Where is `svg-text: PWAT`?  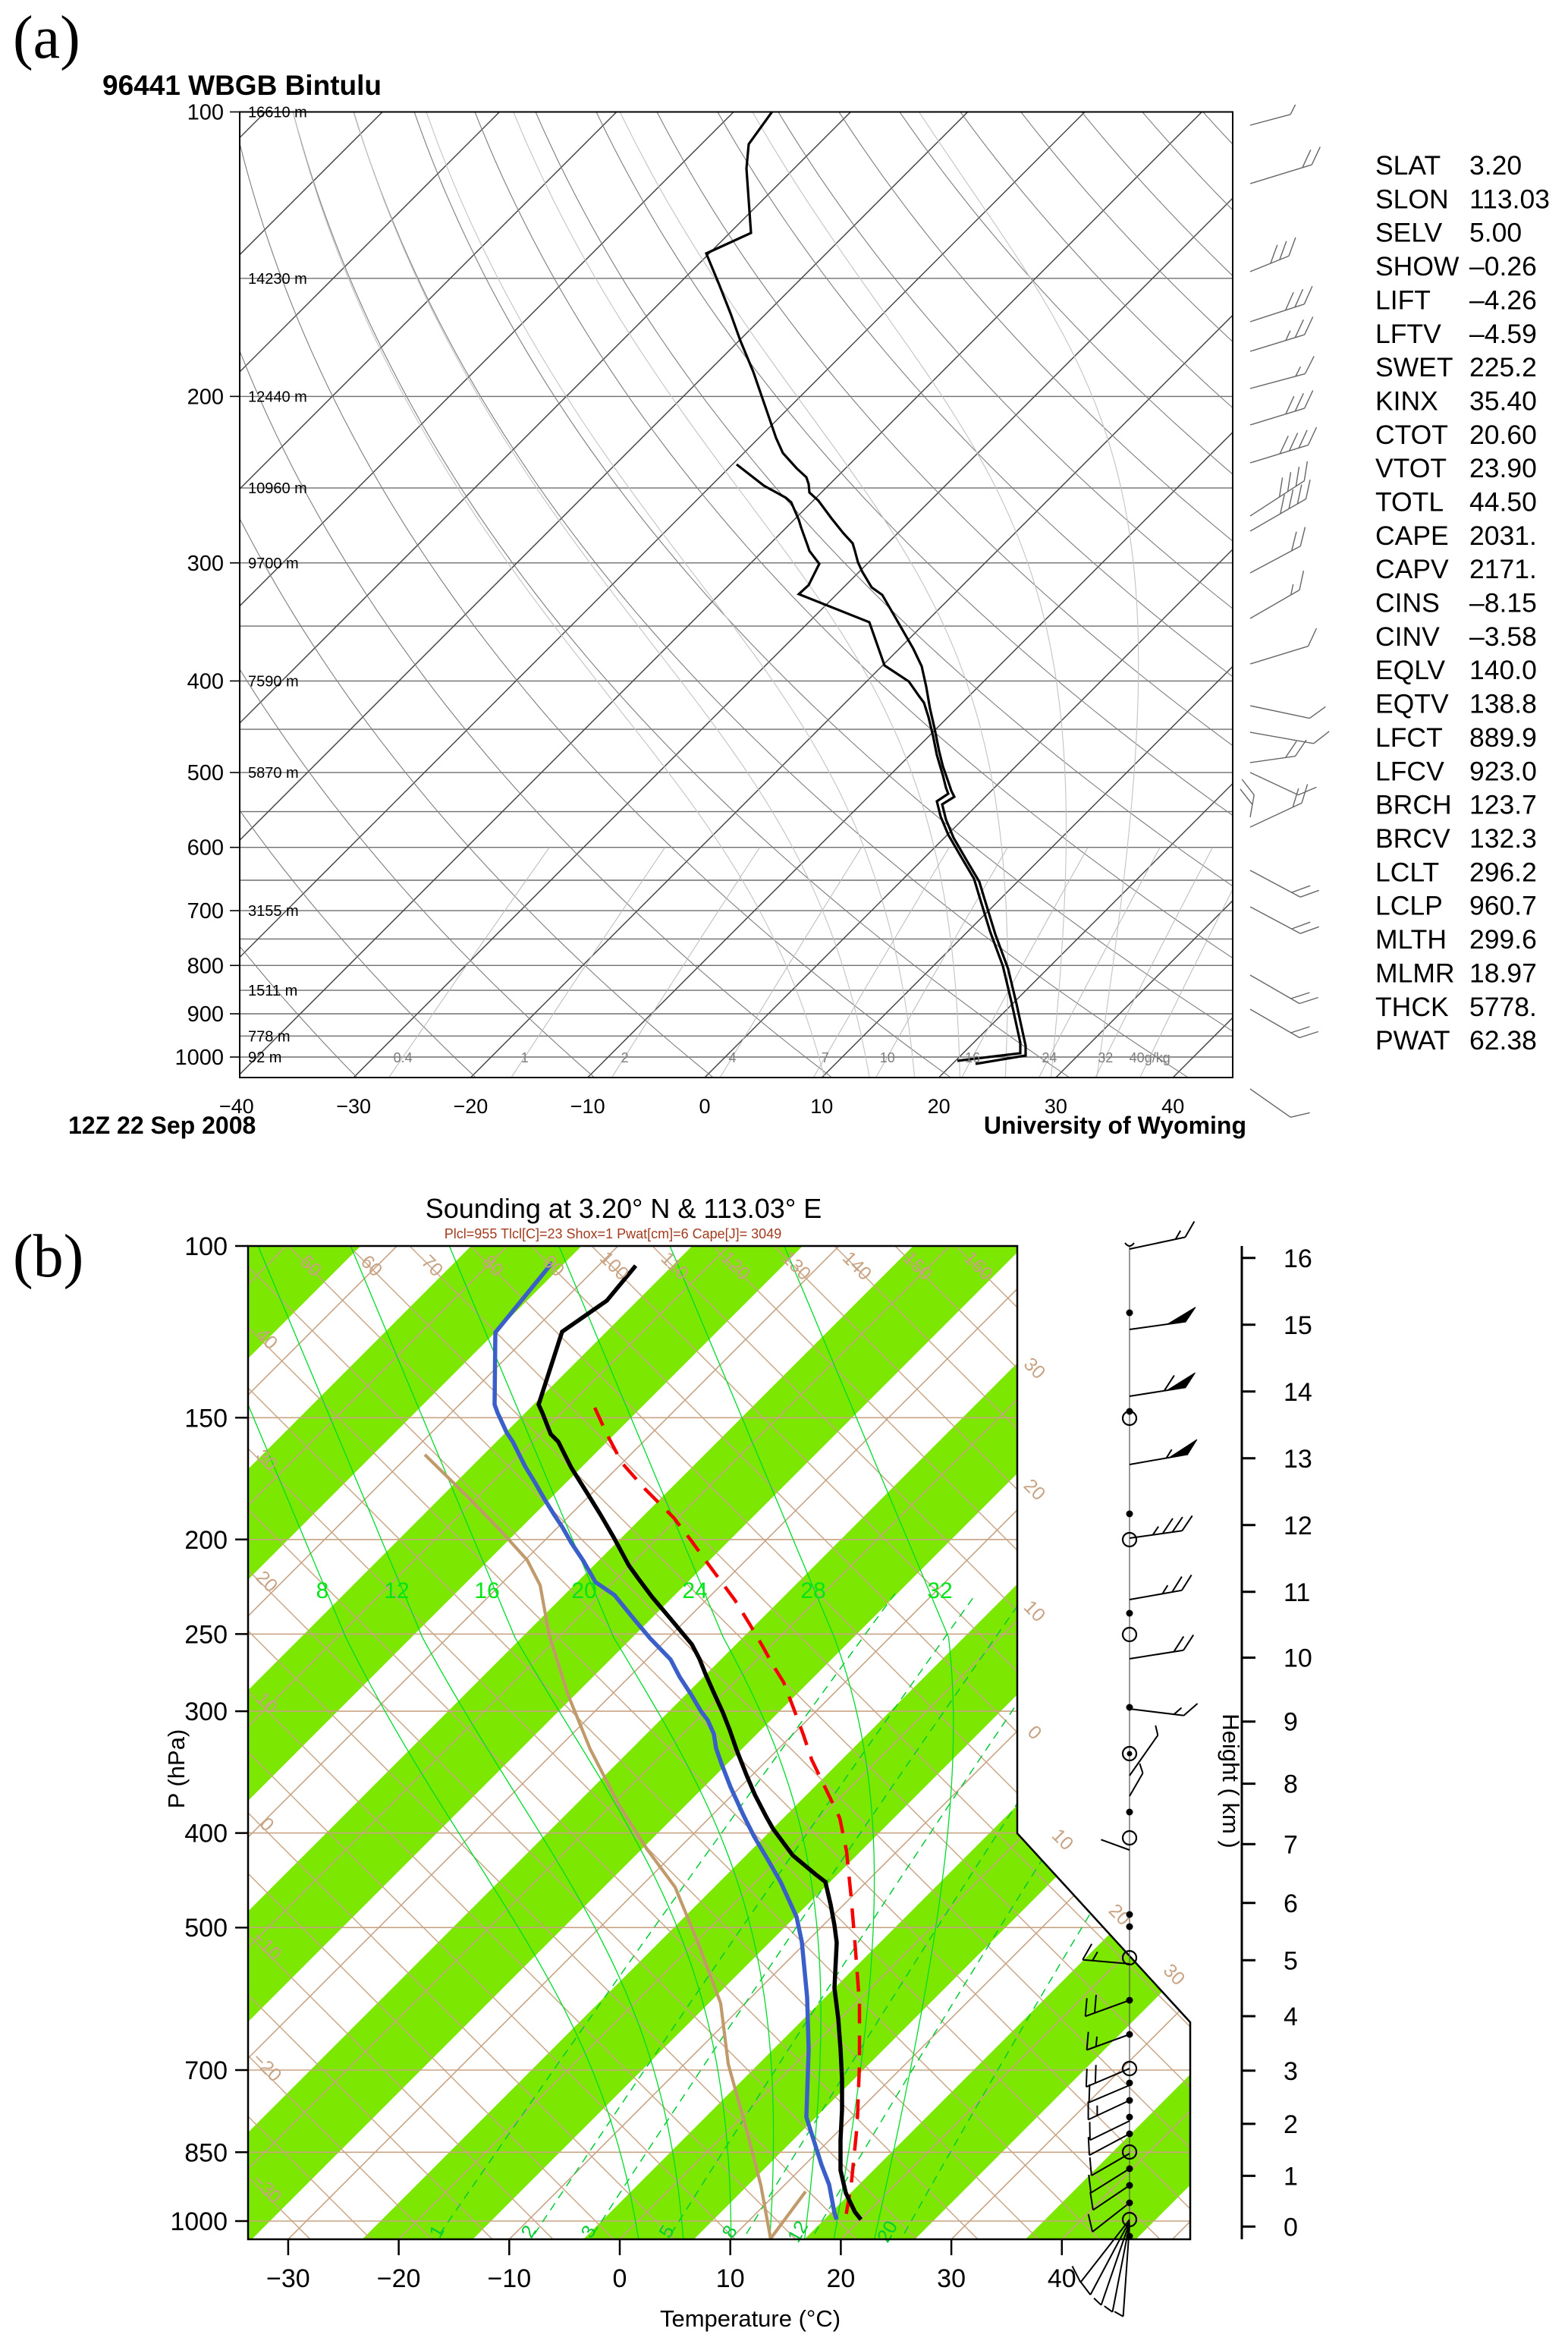 svg-text: PWAT is located at coordinates (1413, 1041).